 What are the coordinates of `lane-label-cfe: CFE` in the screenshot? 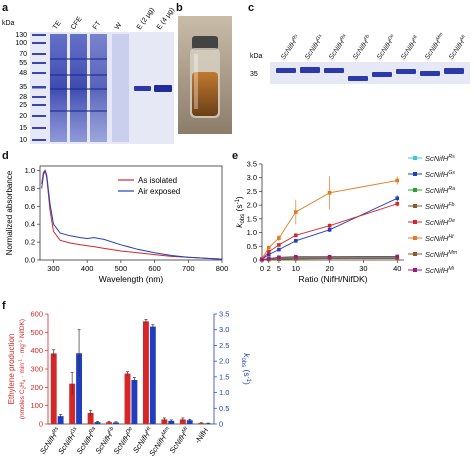 It's located at (77, 23).